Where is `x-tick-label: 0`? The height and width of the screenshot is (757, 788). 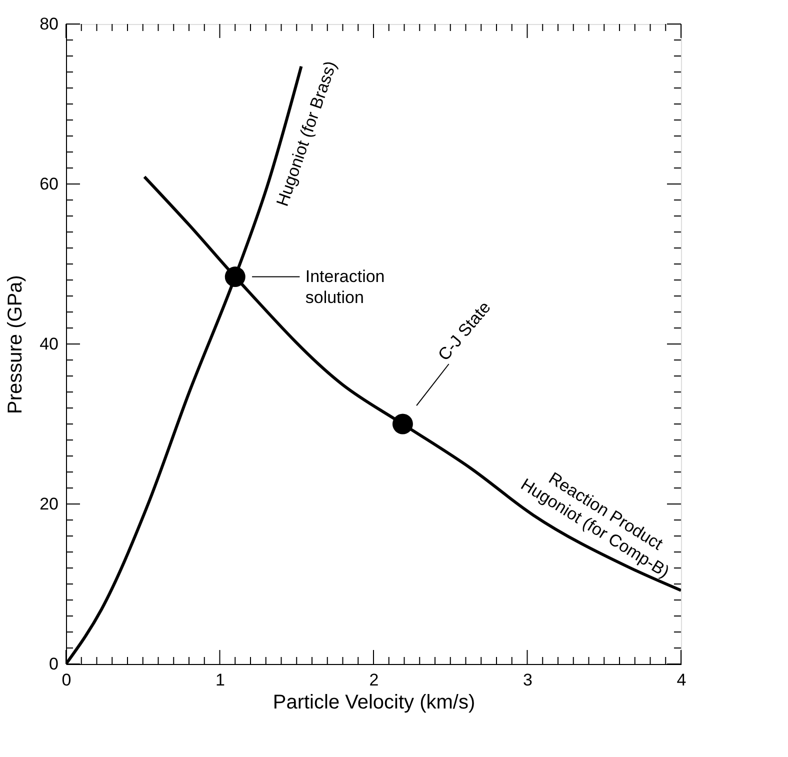
x-tick-label: 0 is located at coordinates (67, 680).